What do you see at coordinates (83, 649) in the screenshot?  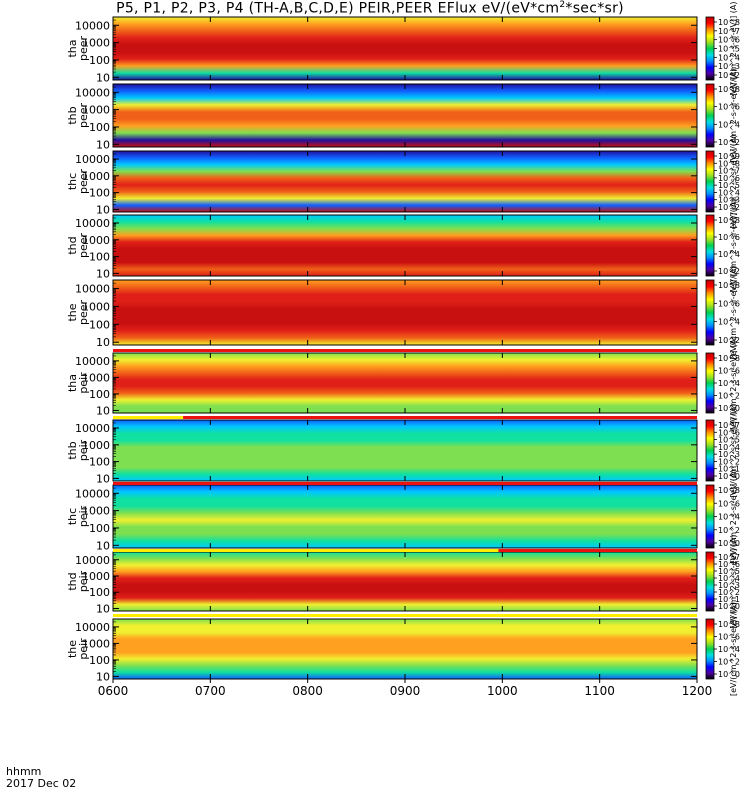 I see `y-axis-label: peir` at bounding box center [83, 649].